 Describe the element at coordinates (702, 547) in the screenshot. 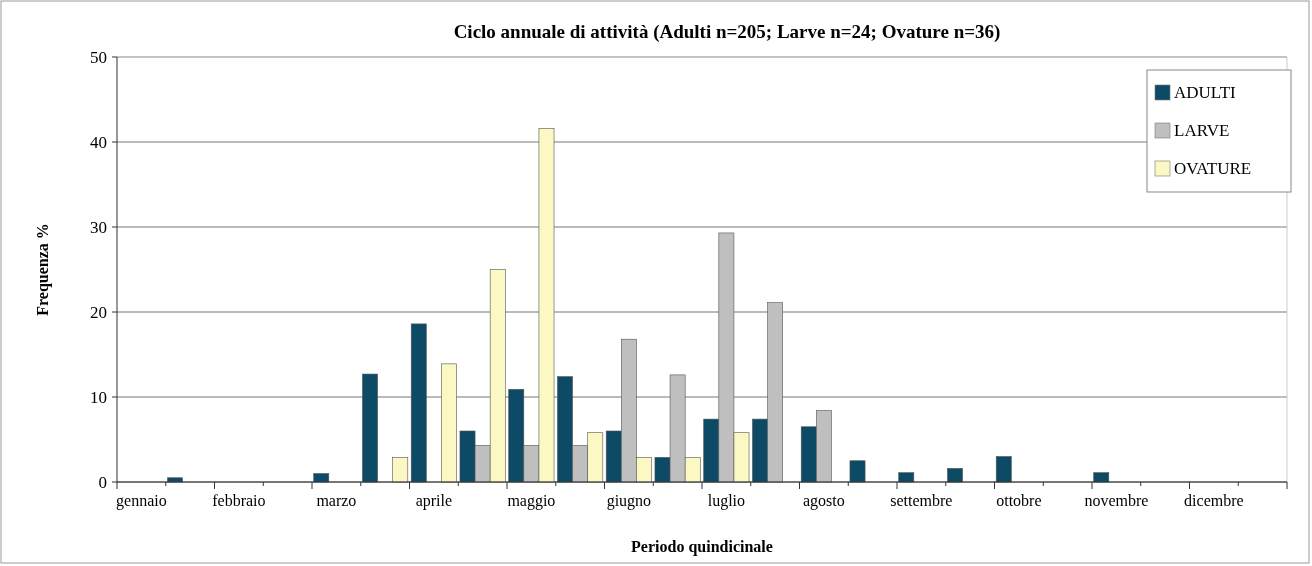

I see `x-axis-title: Periodo quindicinale` at that location.